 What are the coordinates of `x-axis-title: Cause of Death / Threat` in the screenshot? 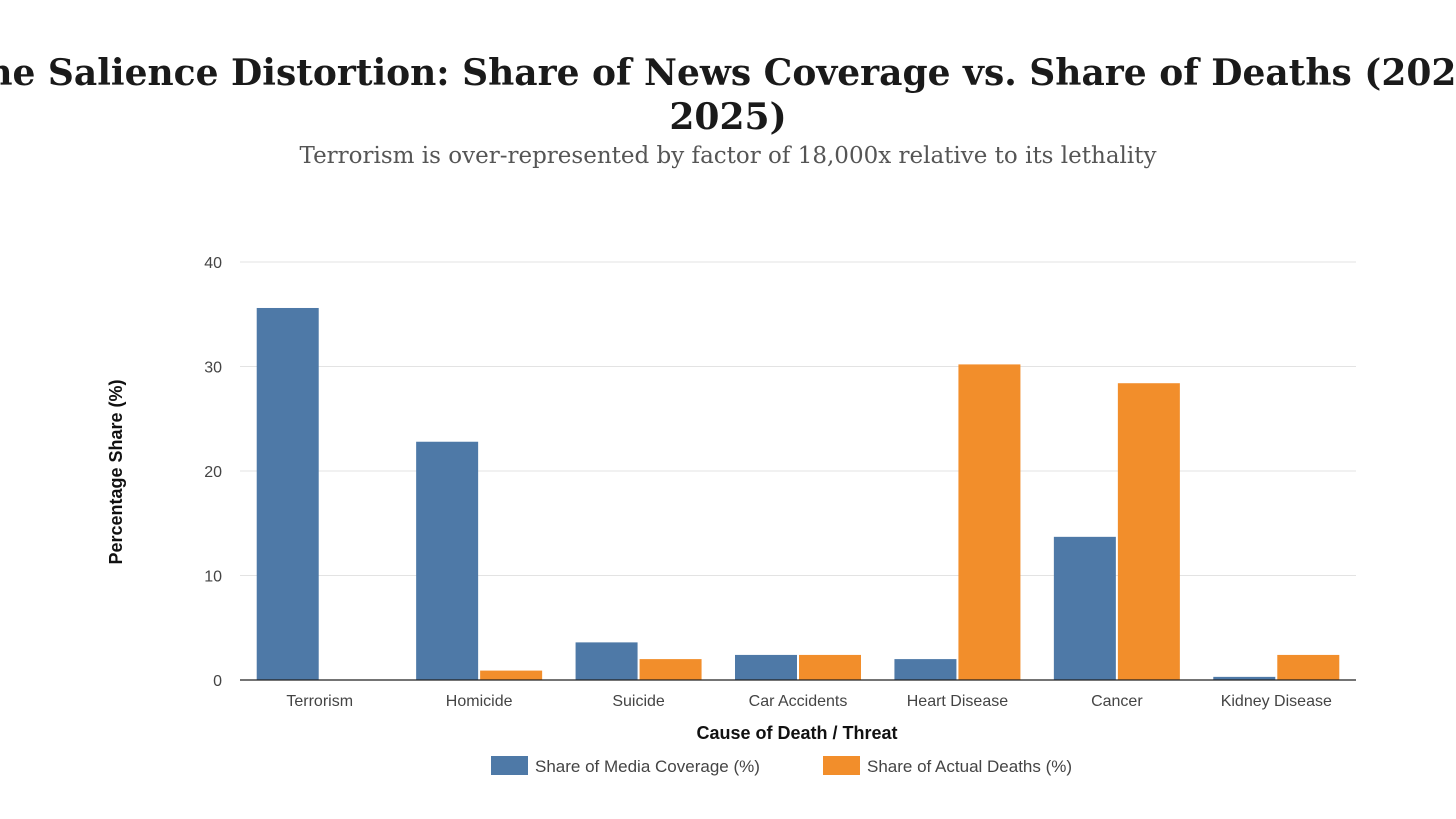 It's located at (796, 733).